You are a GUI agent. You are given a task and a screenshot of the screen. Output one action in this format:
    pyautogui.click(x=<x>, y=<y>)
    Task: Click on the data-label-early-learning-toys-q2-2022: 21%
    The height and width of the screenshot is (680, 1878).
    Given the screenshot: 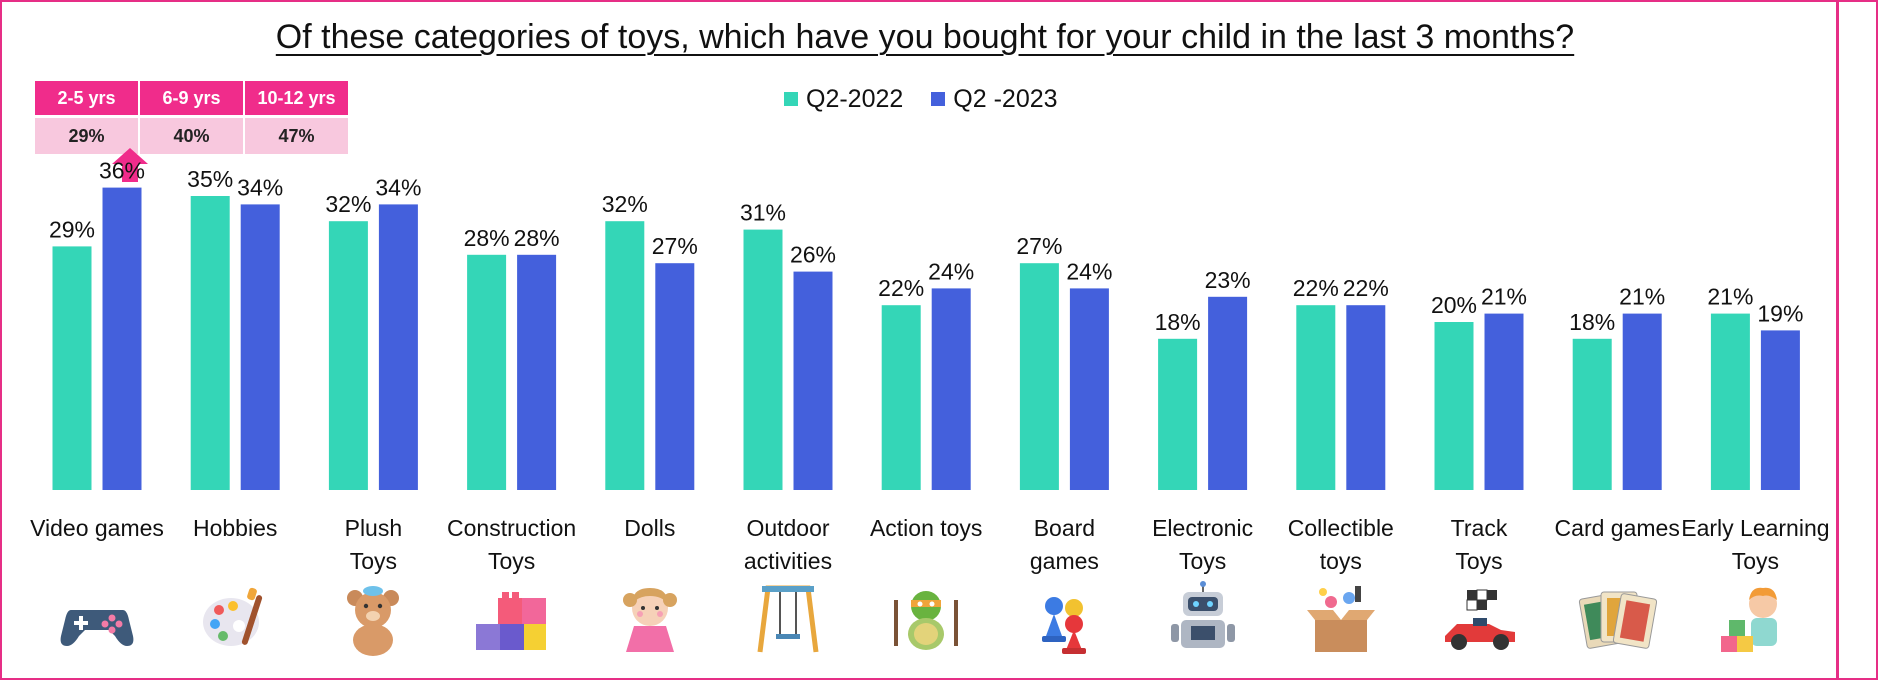 What is the action you would take?
    pyautogui.click(x=1730, y=297)
    